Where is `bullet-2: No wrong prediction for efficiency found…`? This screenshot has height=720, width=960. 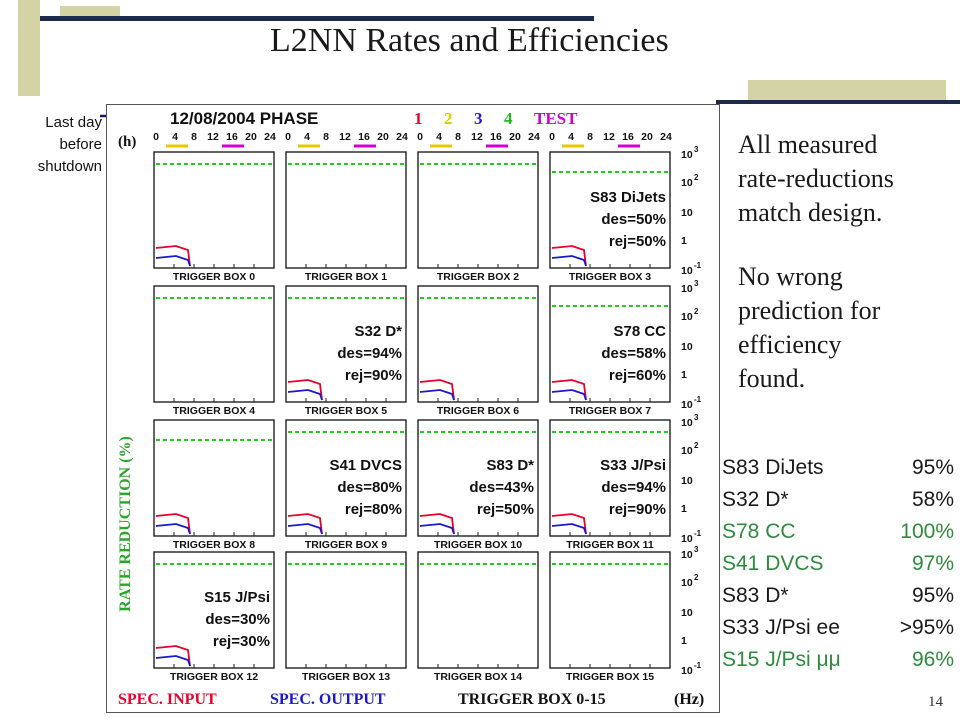
bullet-2: No wrong prediction for efficiency found… is located at coordinates (848, 328).